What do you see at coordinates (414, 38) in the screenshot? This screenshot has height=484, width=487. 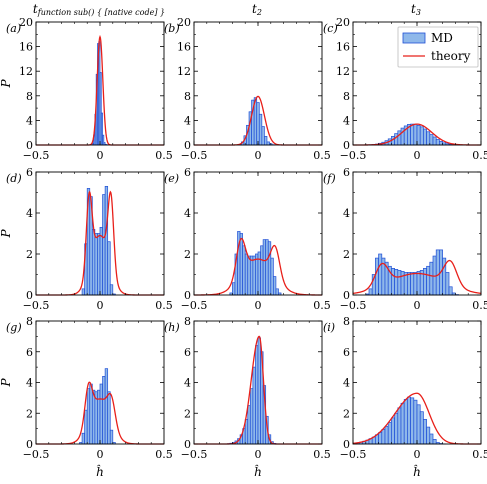 I see `legend-md-swatch` at bounding box center [414, 38].